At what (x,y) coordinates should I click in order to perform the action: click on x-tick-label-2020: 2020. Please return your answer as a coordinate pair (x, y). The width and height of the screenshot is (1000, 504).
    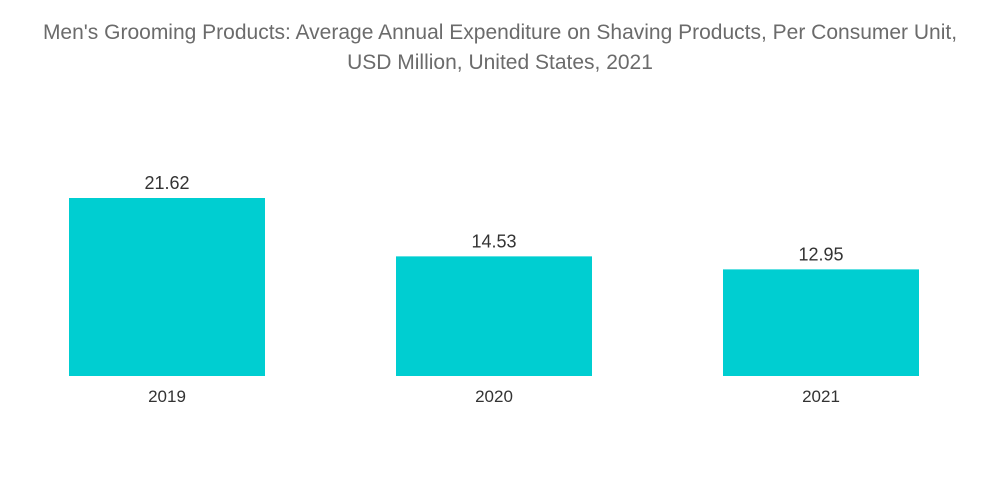
    Looking at the image, I should click on (494, 396).